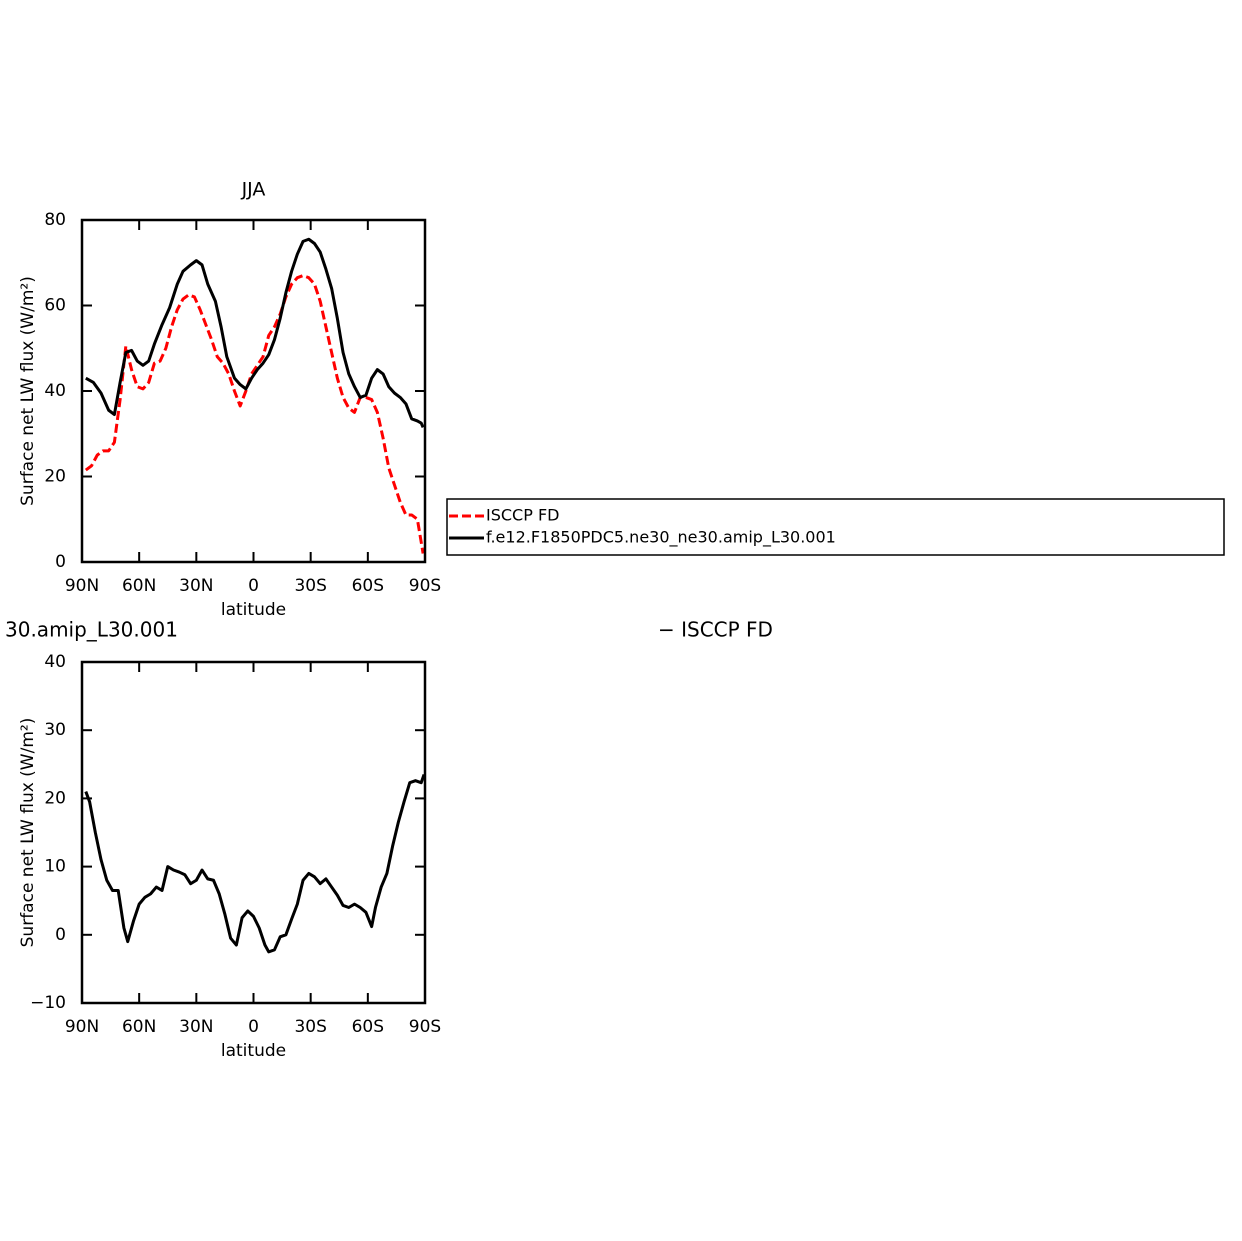 This screenshot has width=1242, height=1241. I want to click on y-tick-label: −10, so click(48, 1003).